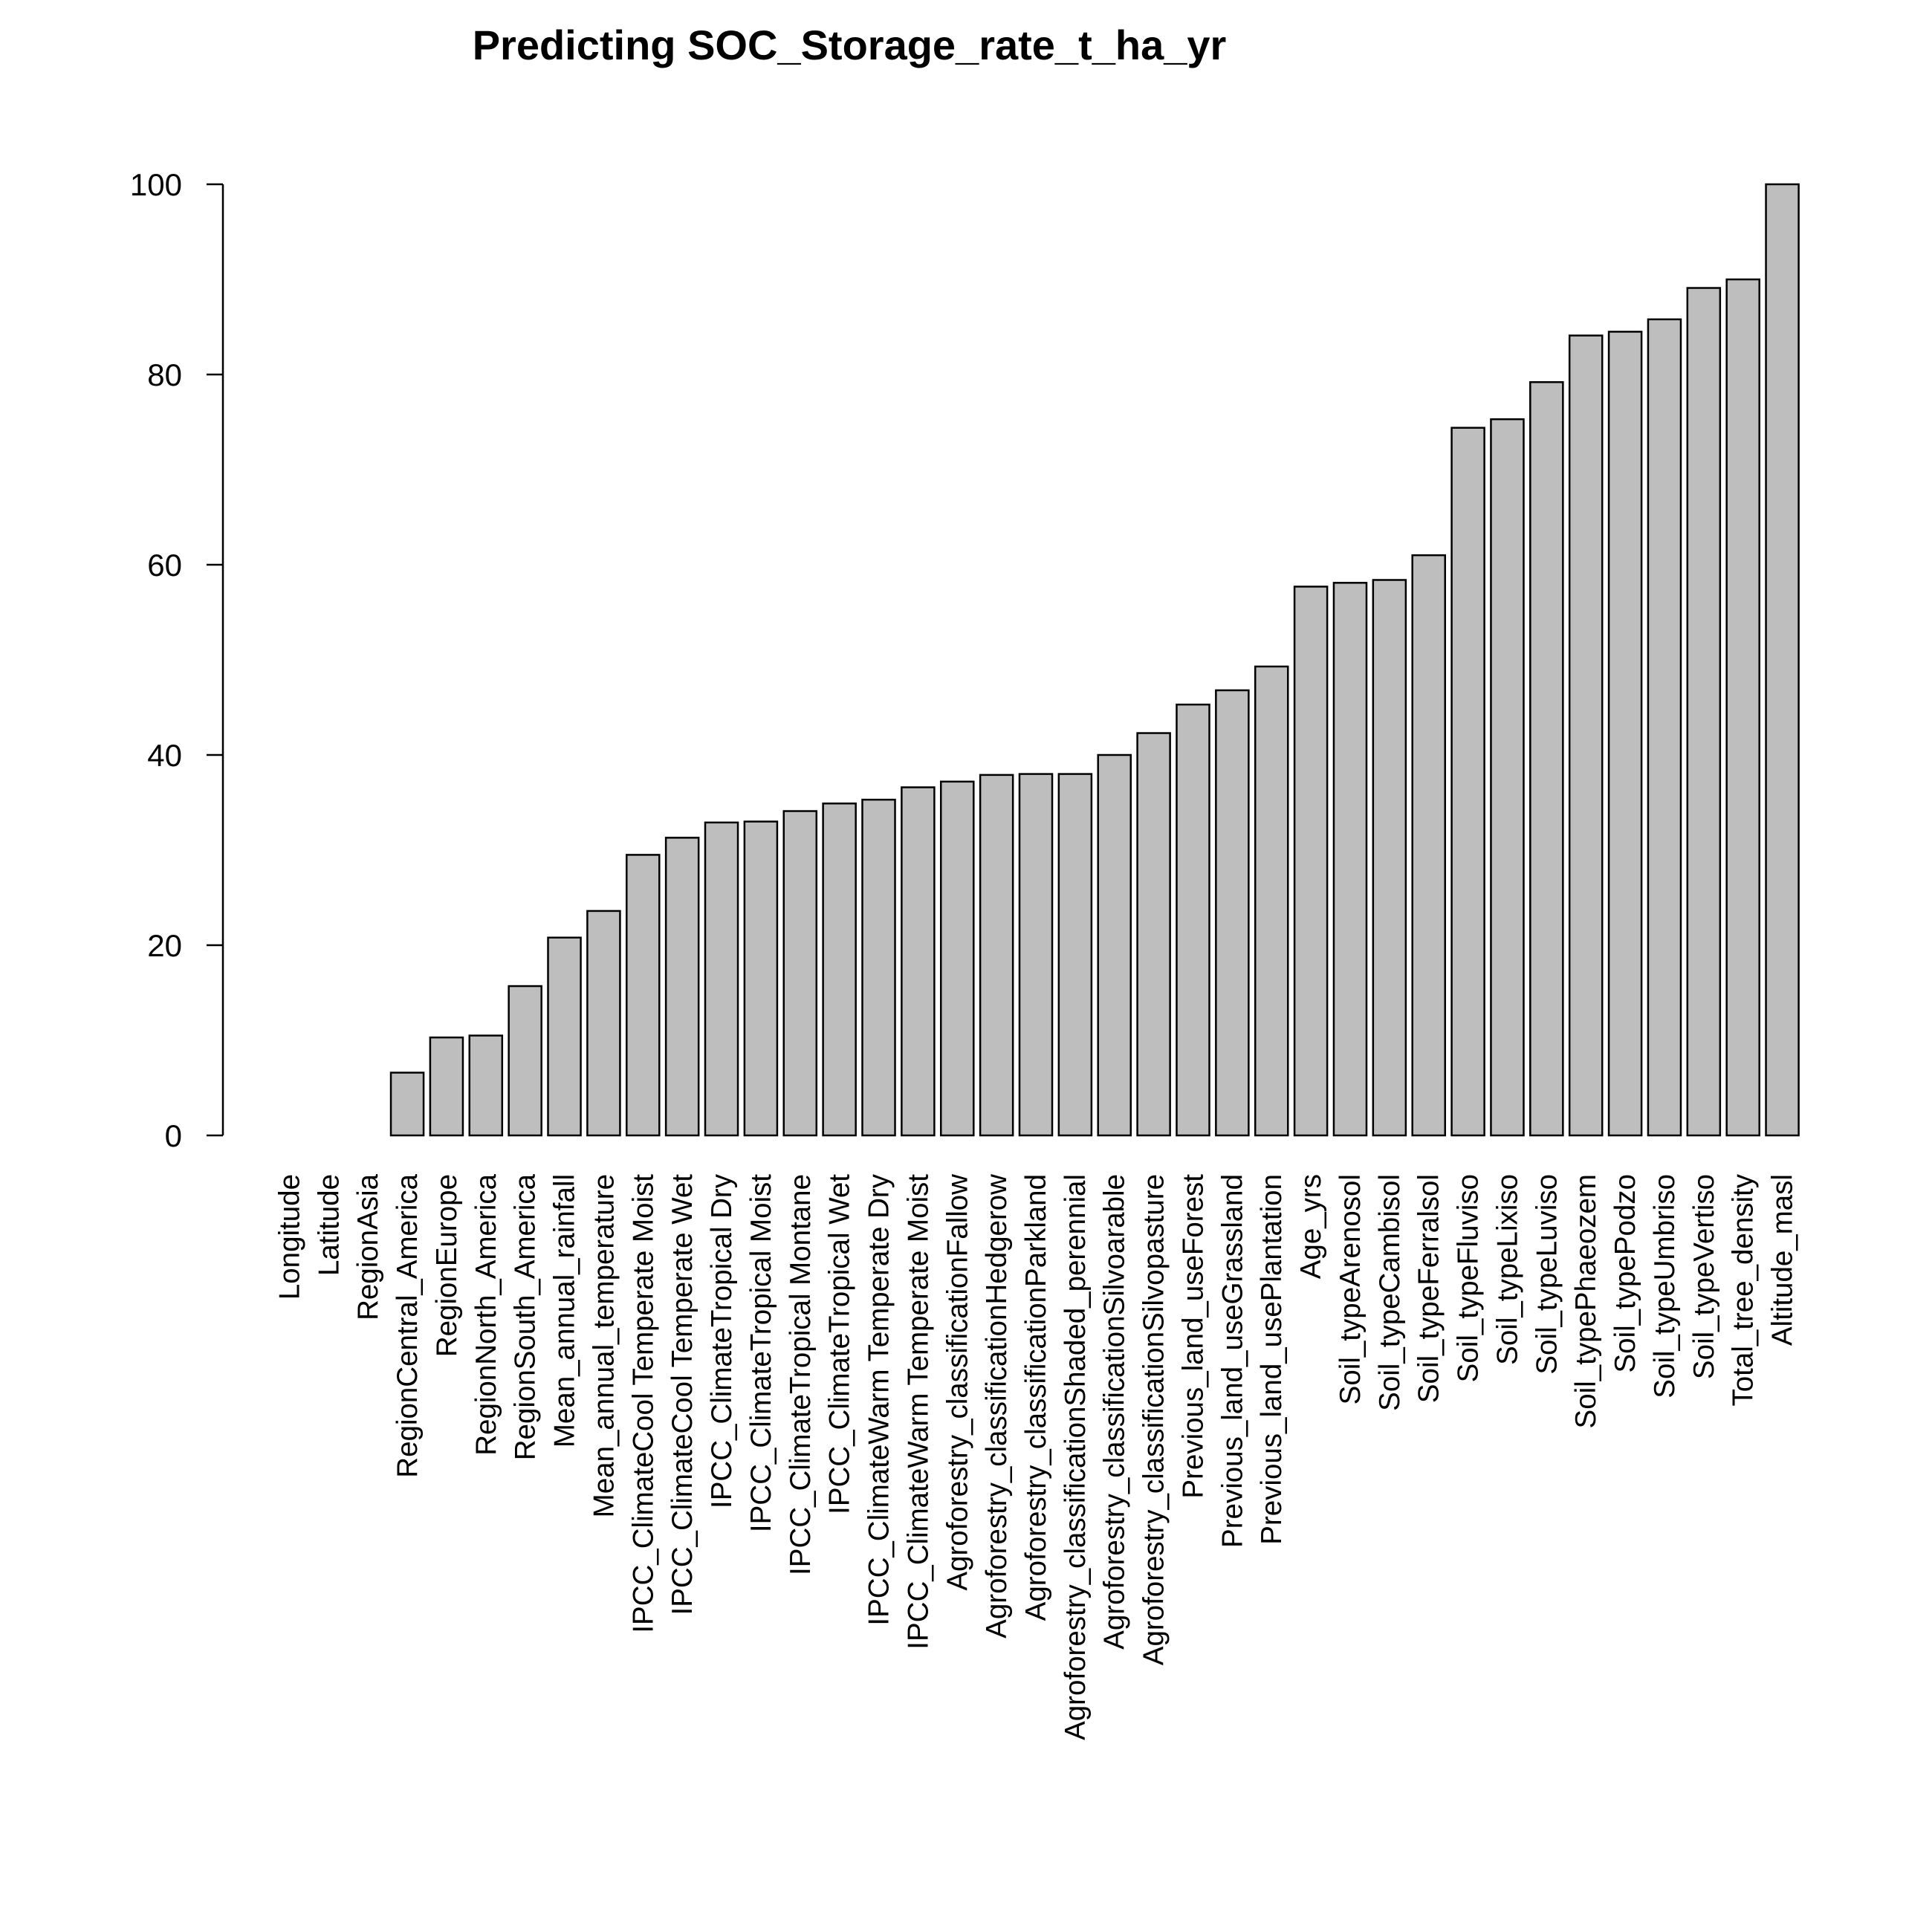 This screenshot has width=1932, height=1932. I want to click on x-tick-label: IPCC_ClimateCool Temperate Moist, so click(643, 1403).